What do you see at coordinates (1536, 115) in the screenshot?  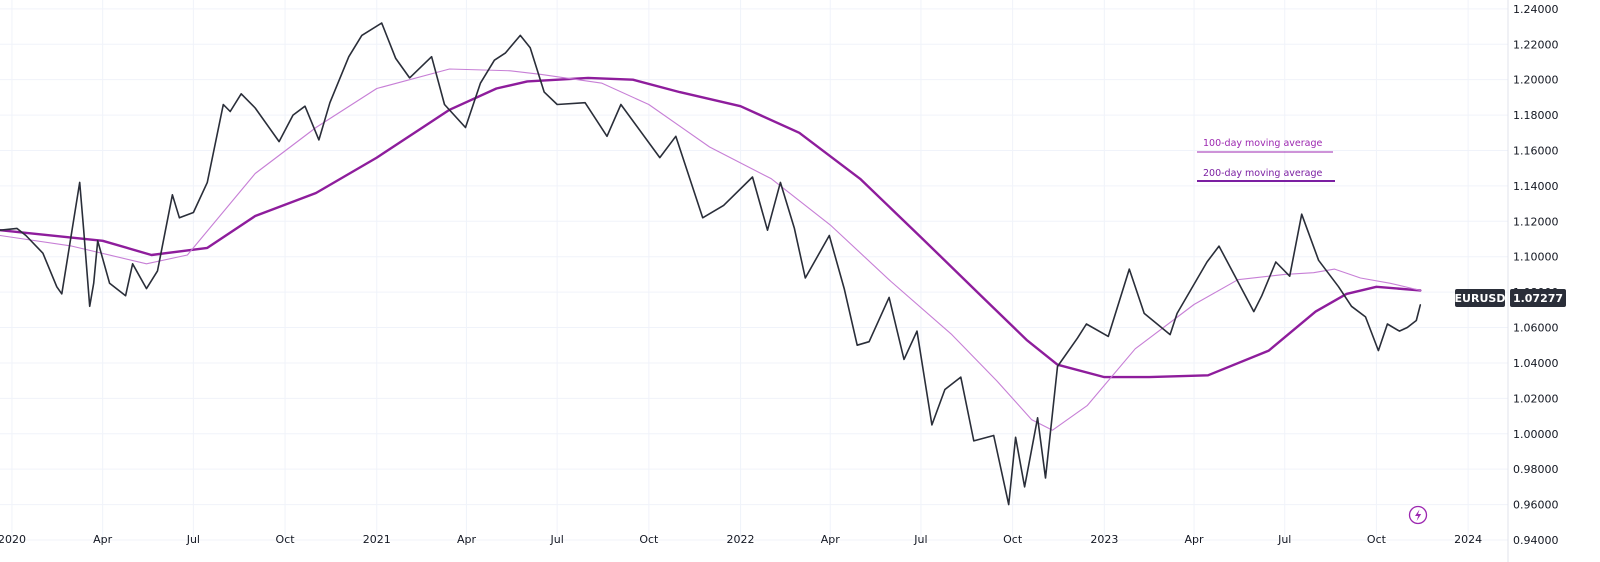 I see `y-tick-label: 1.18000` at bounding box center [1536, 115].